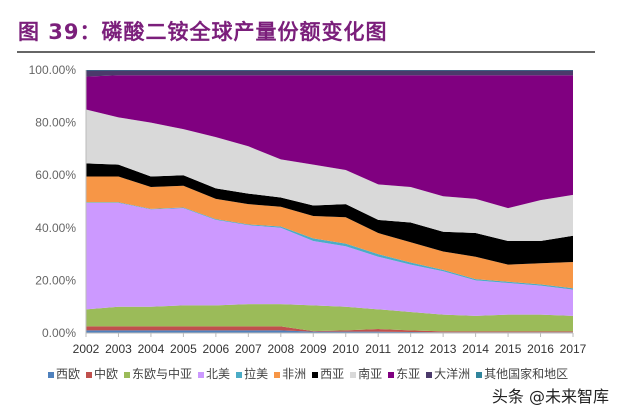 This screenshot has height=408, width=629. I want to click on x-tick-label: 2011, so click(378, 349).